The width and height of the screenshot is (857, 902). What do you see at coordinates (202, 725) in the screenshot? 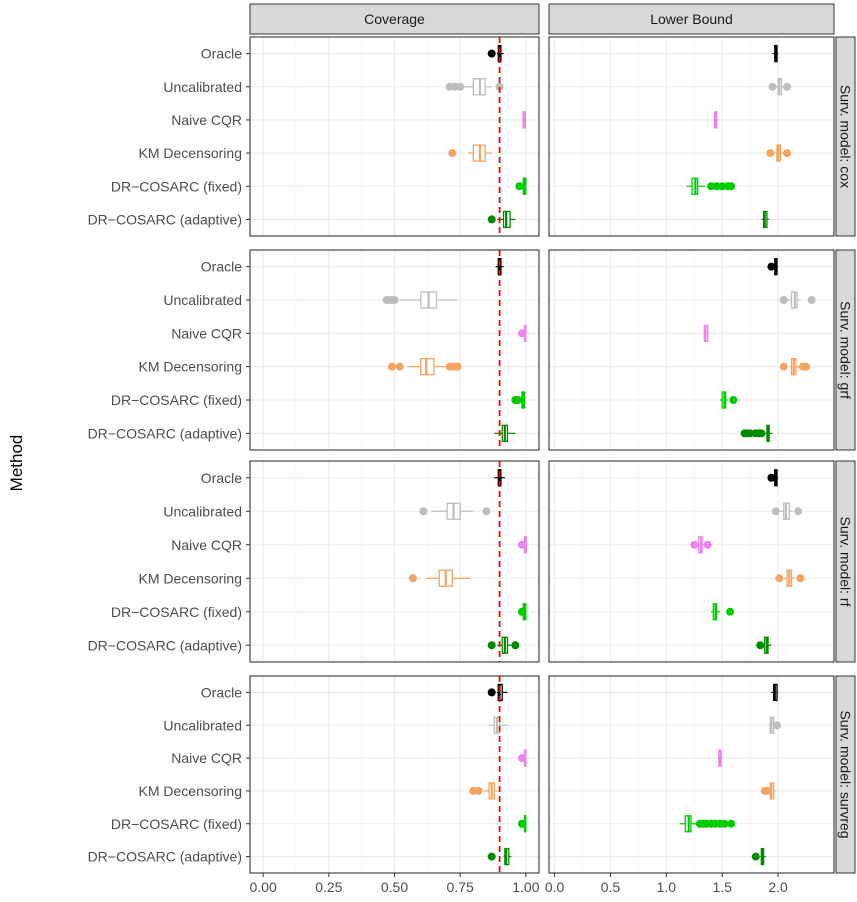
I see `category-label-uncalibrated: Uncalibrated` at bounding box center [202, 725].